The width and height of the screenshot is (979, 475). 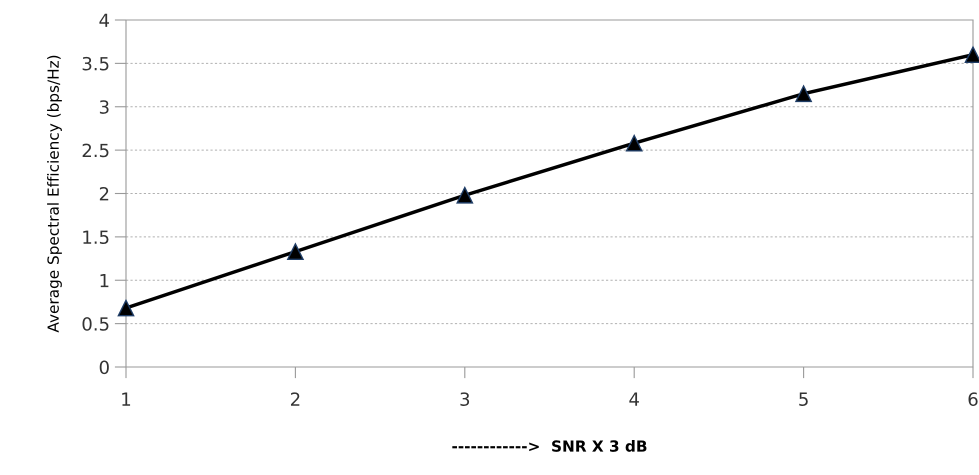 I want to click on y-tick-label: 1, so click(x=104, y=281).